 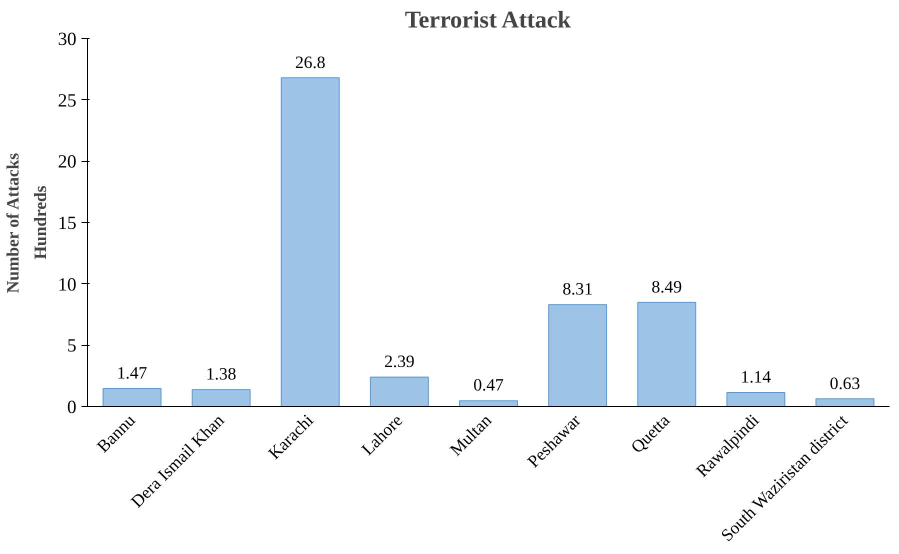 I want to click on y-tick-label: 15, so click(x=67, y=223).